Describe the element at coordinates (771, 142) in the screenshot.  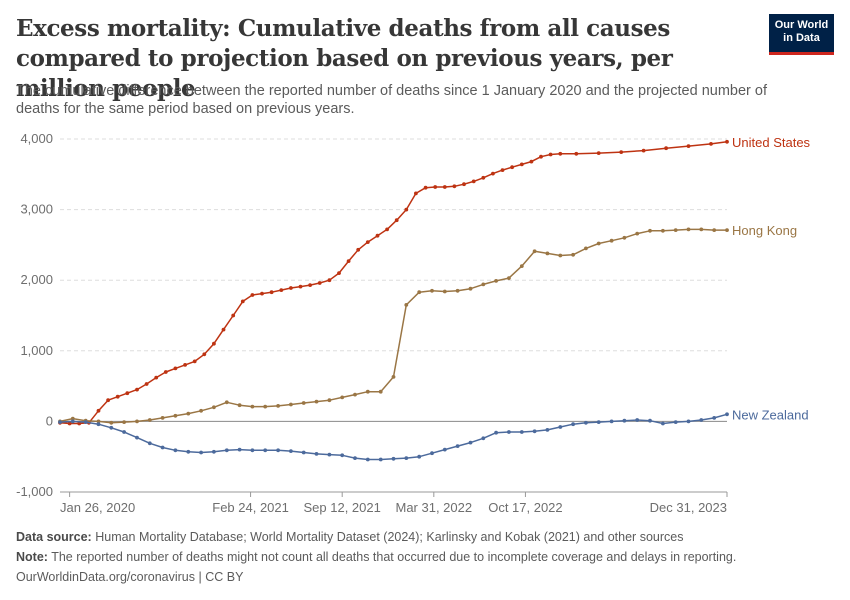
I see `series-label: United States` at that location.